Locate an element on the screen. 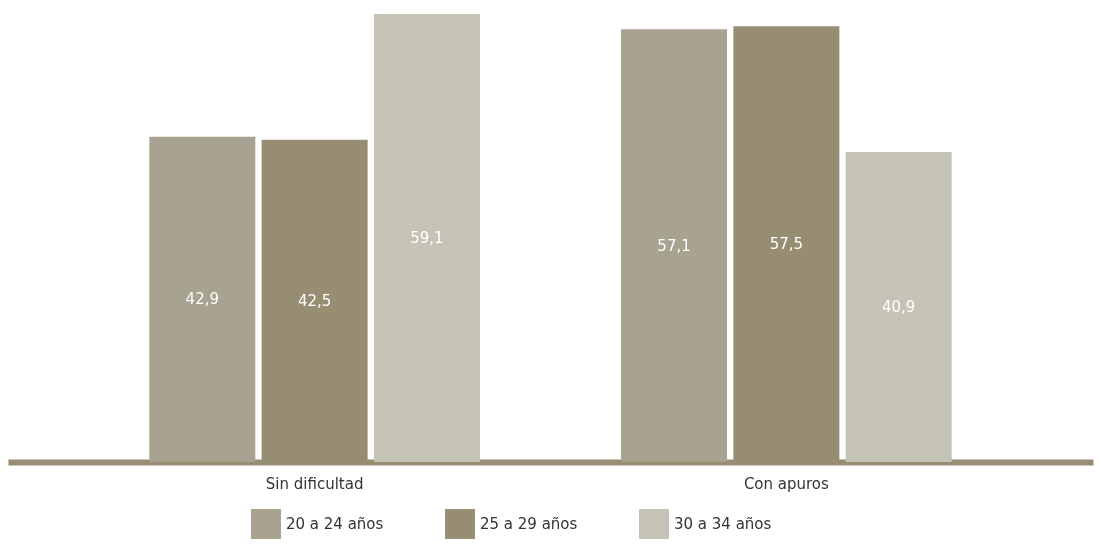  data-label: 42,9 is located at coordinates (202, 299).